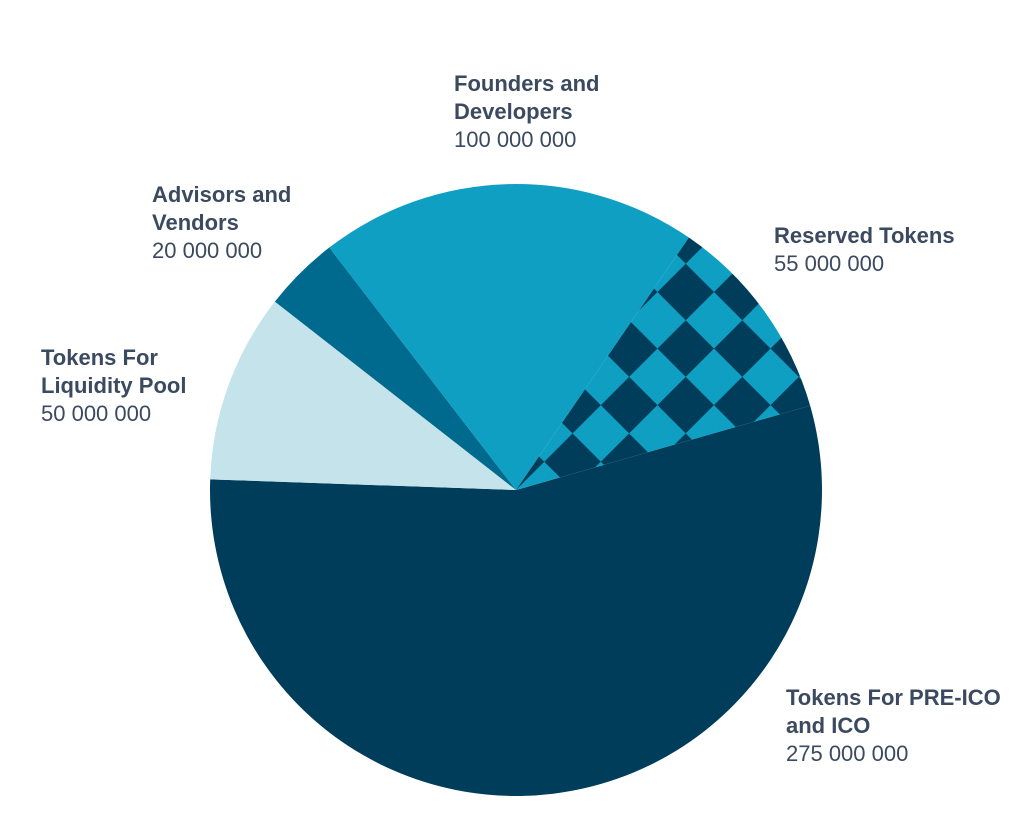 This screenshot has width=1025, height=822. I want to click on label-founders: Founders and Developers 100 000 000, so click(526, 112).